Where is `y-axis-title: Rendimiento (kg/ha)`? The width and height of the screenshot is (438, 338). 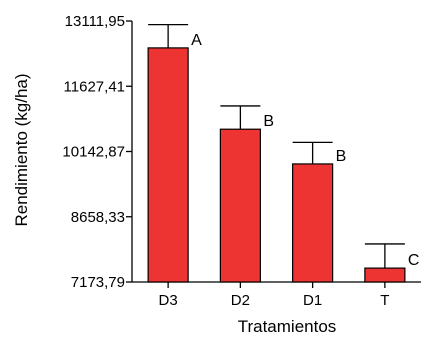
y-axis-title: Rendimiento (kg/ha) is located at coordinates (21, 149).